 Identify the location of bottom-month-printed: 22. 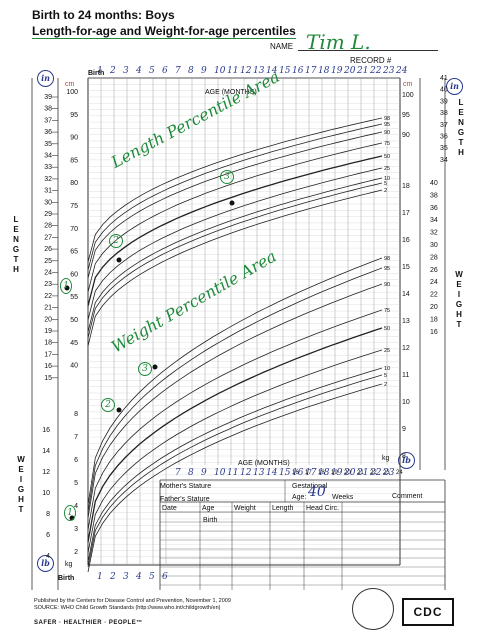
(373, 473).